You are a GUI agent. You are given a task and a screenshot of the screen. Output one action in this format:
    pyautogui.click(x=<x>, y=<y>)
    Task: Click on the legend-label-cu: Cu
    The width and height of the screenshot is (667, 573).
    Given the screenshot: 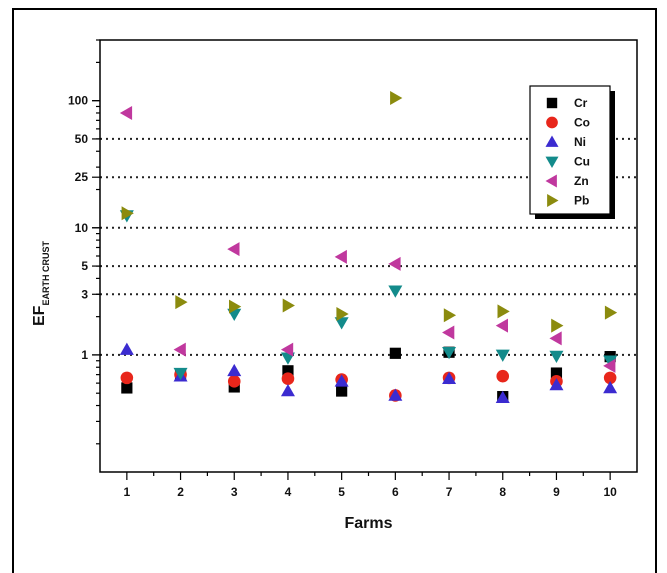 What is the action you would take?
    pyautogui.click(x=582, y=162)
    